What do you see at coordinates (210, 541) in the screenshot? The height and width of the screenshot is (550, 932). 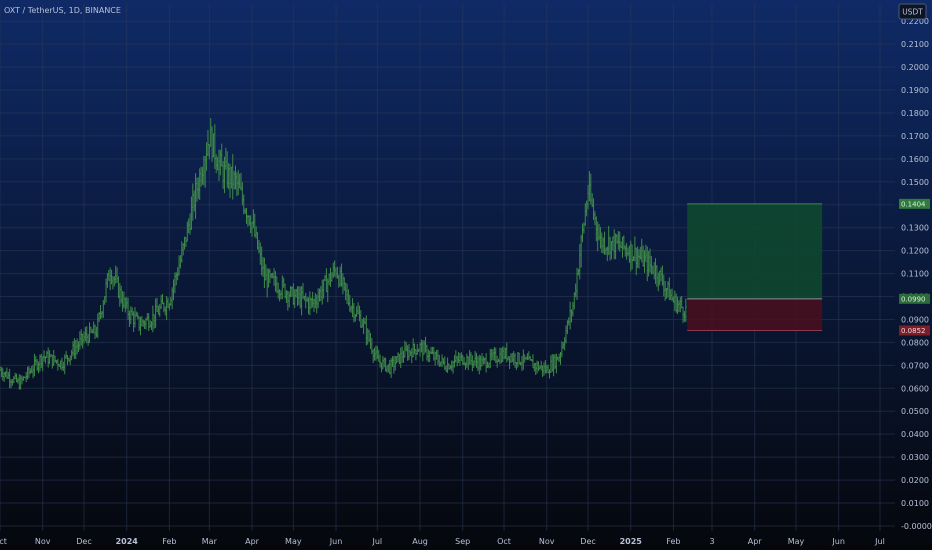 I see `x-tick-label: Mar` at bounding box center [210, 541].